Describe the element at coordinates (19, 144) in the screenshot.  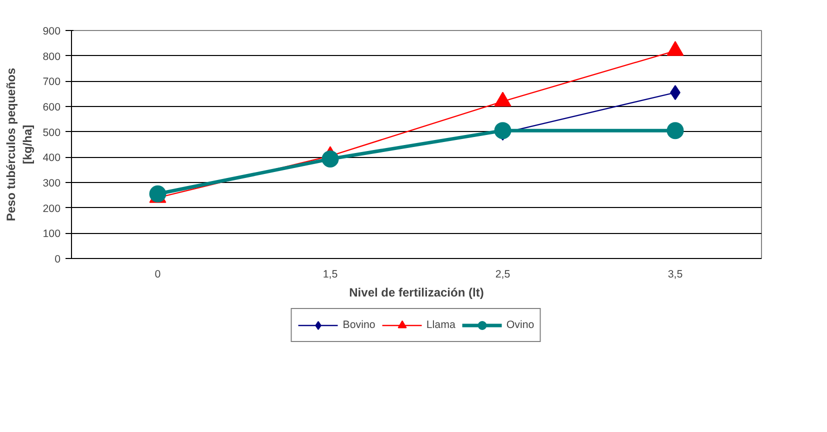
I see `y-axis-title: Peso tubérculos pequeños [kg/ha]` at that location.